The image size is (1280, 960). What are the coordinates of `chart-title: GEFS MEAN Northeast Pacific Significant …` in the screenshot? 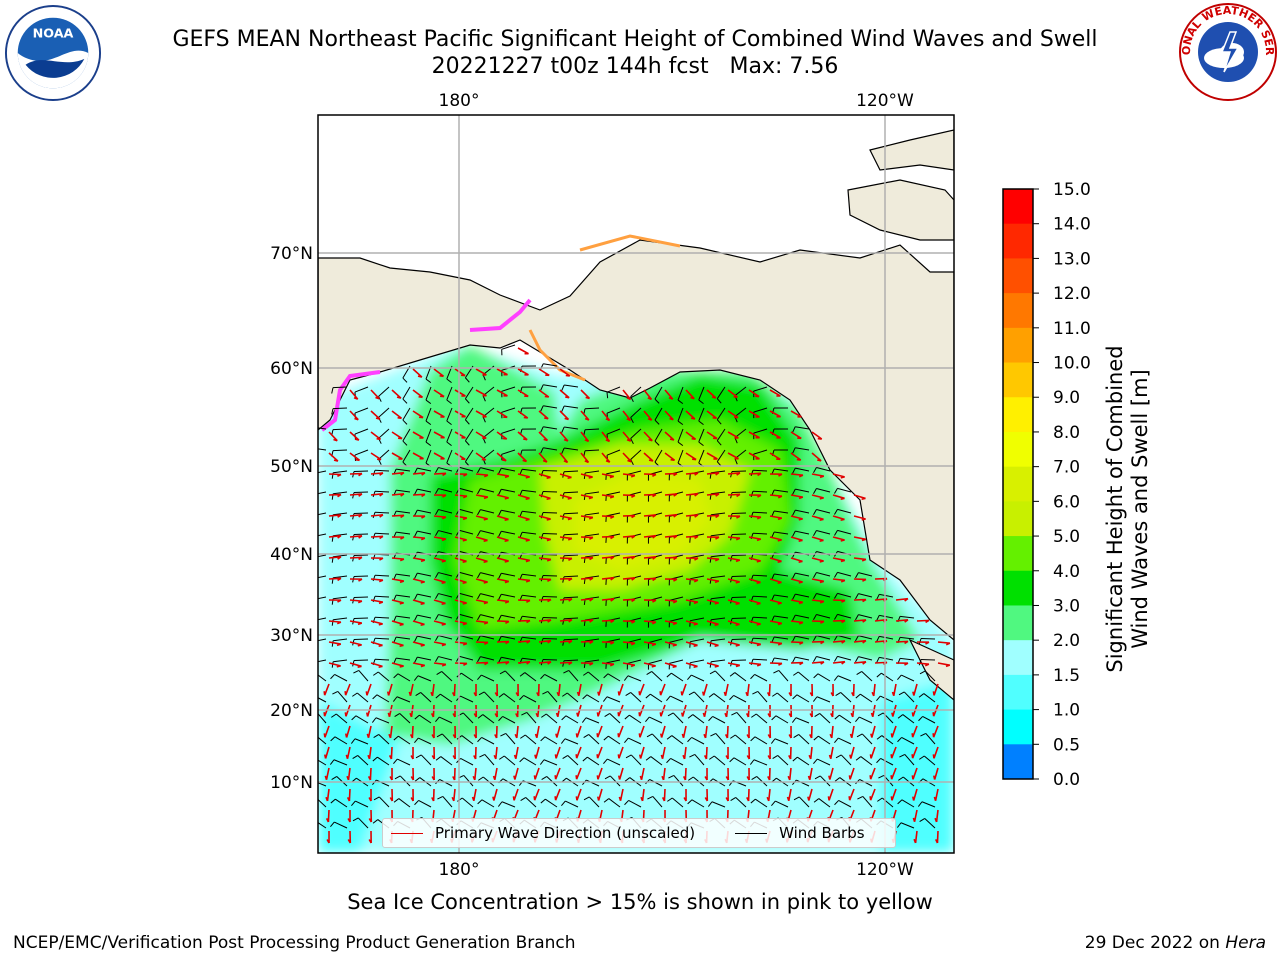 It's located at (635, 39).